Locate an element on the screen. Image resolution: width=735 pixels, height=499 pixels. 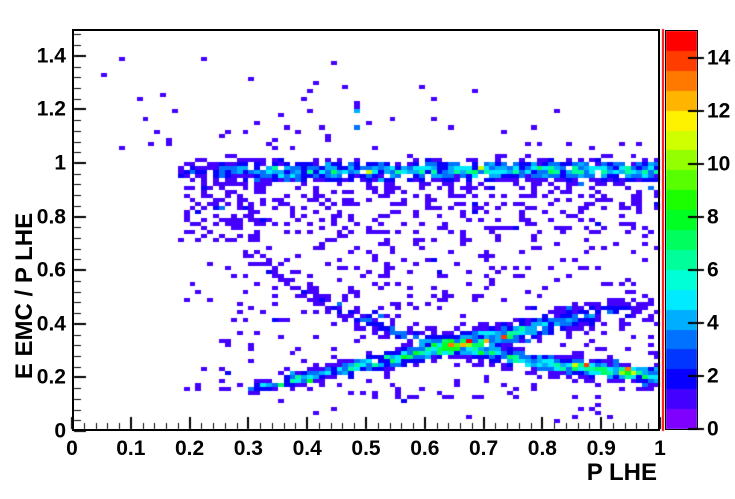
y-axis-tick-label: 0.8 is located at coordinates (51, 217).